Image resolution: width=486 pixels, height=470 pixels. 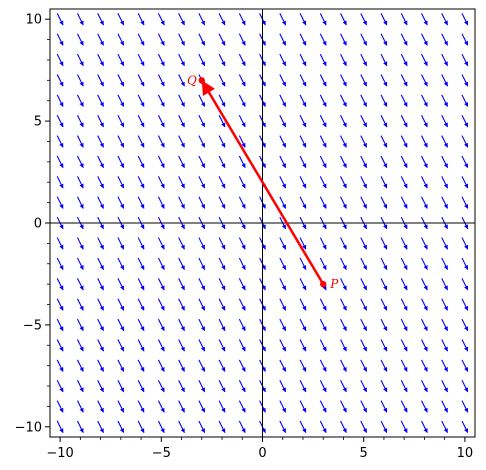 I want to click on y-tick-label: 5, so click(x=38, y=122).